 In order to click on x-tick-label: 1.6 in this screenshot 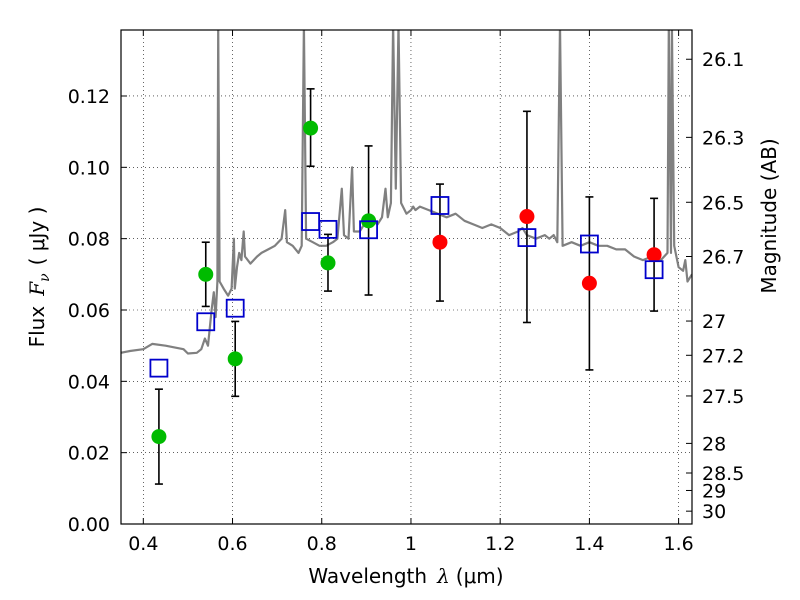, I will do `click(679, 544)`.